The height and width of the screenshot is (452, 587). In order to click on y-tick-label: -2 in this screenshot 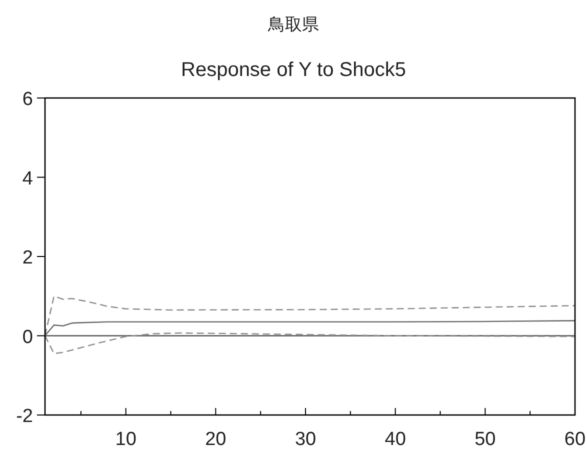, I will do `click(24, 416)`.